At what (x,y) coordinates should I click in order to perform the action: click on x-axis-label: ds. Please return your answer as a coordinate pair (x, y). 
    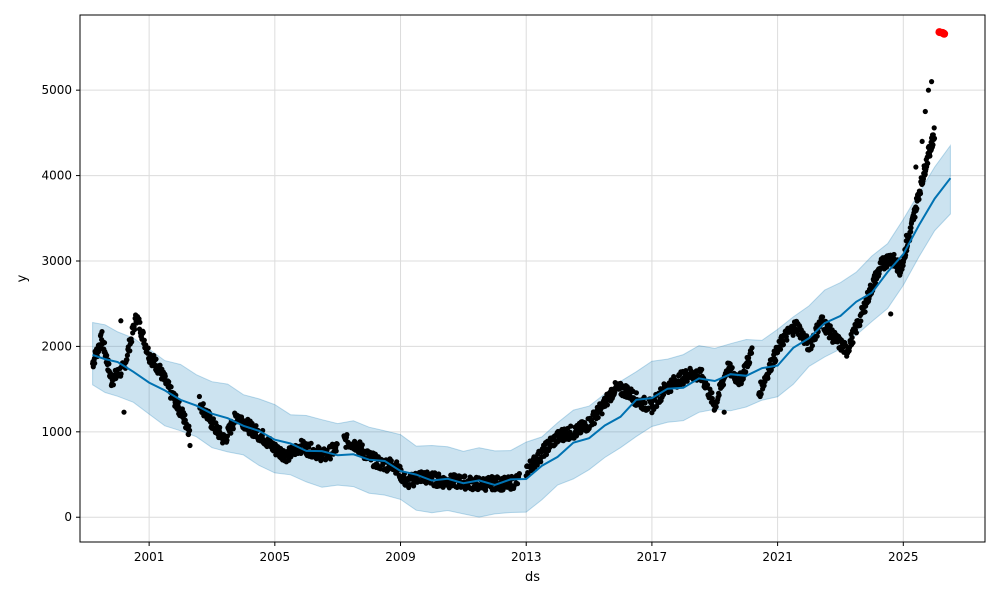
    Looking at the image, I should click on (532, 577).